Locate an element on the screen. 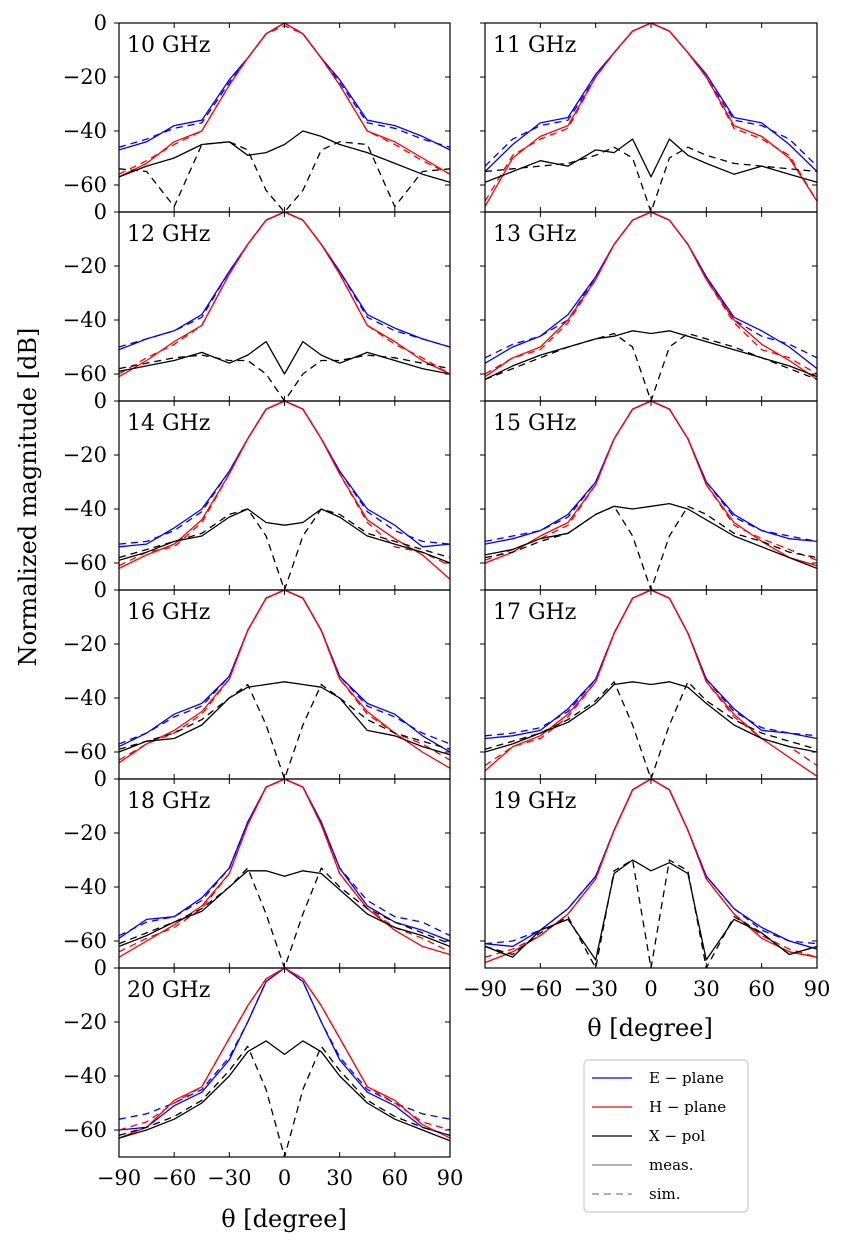 The width and height of the screenshot is (845, 1254). legend-label: X − pol is located at coordinates (677, 1136).